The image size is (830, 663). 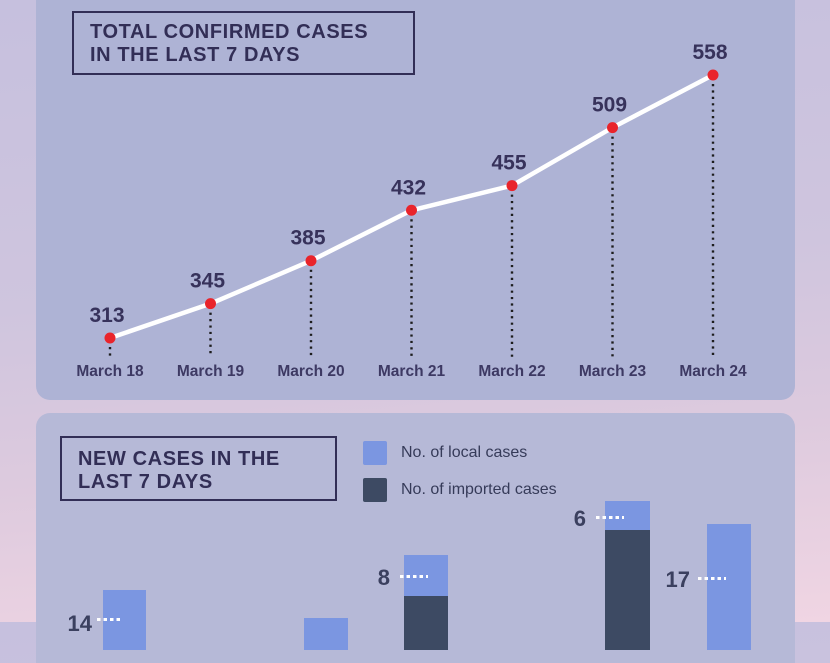 I want to click on x-axis-date-label: March 24, so click(x=713, y=371).